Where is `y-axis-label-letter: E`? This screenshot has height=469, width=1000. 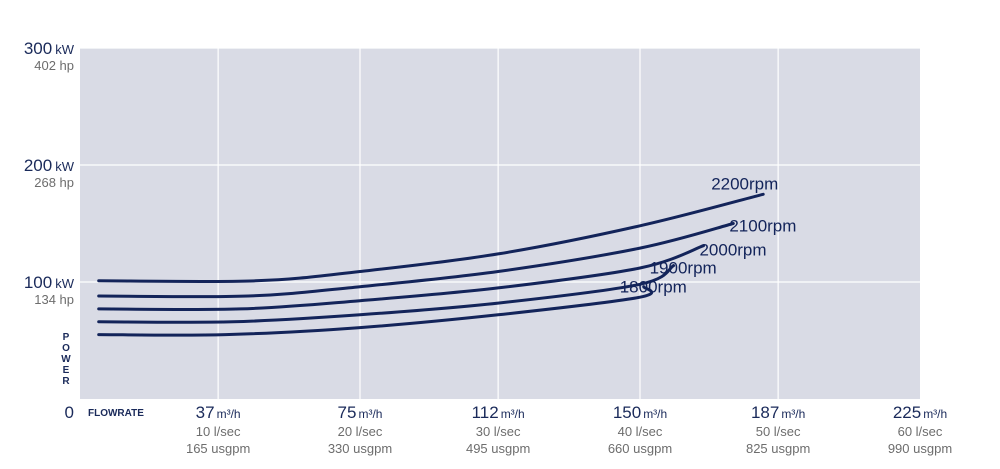 y-axis-label-letter: E is located at coordinates (66, 370).